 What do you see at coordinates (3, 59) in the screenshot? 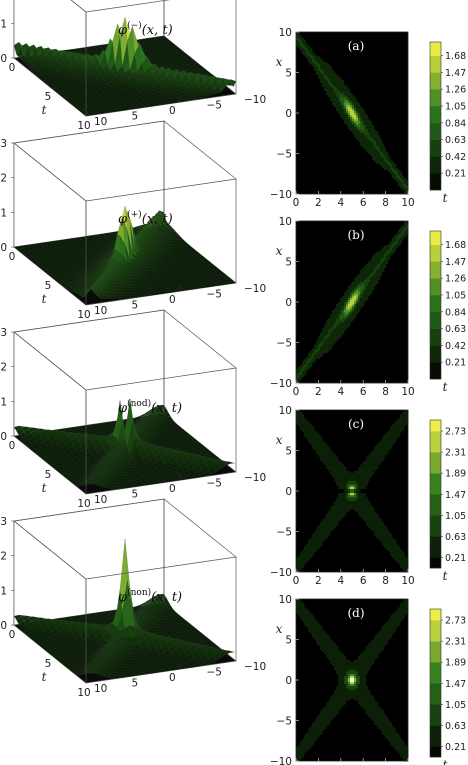
I see `z-tick-label: 0` at bounding box center [3, 59].